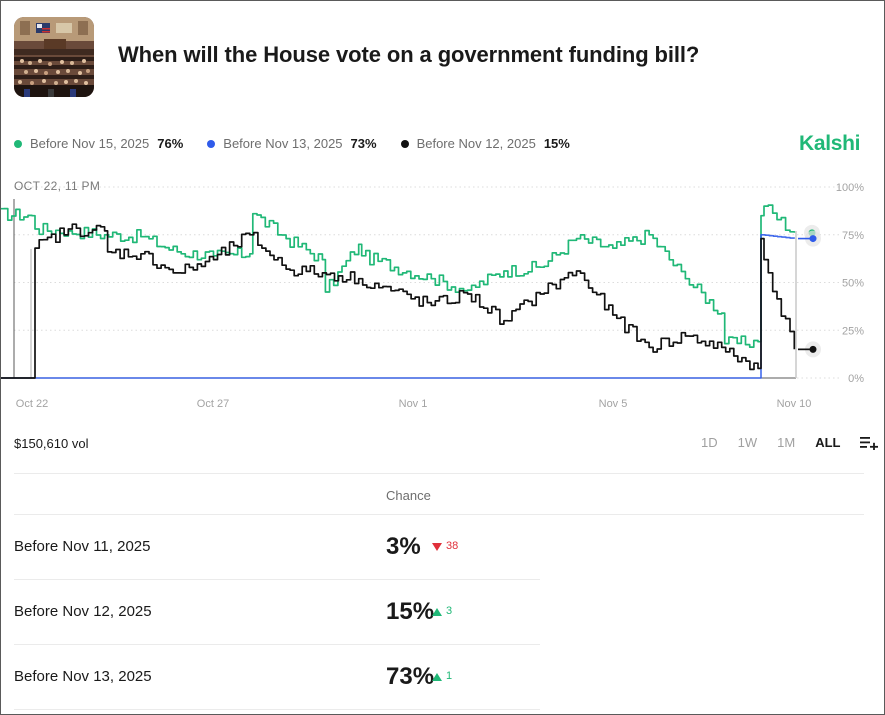 The height and width of the screenshot is (715, 885). Describe the element at coordinates (213, 404) in the screenshot. I see `x-tick-label: Oct 27` at that location.